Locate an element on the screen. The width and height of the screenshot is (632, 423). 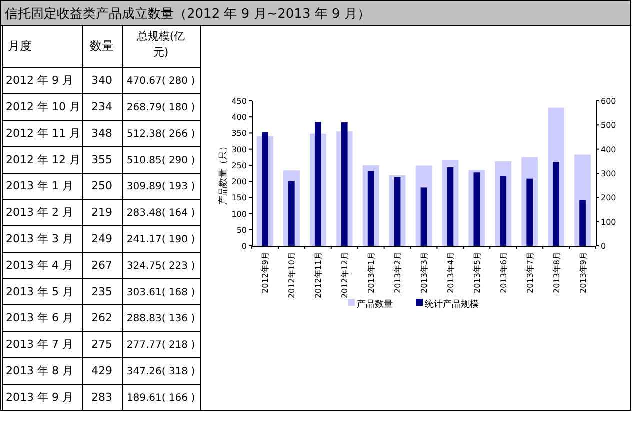
y-tick-label: 100 is located at coordinates (239, 214).